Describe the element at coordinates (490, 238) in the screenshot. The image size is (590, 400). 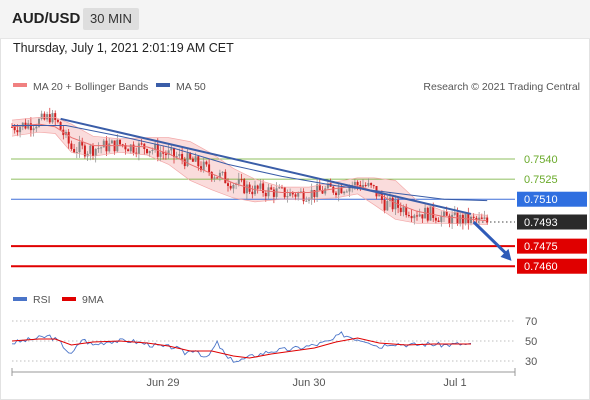
I see `projection-arrow-shaft` at that location.